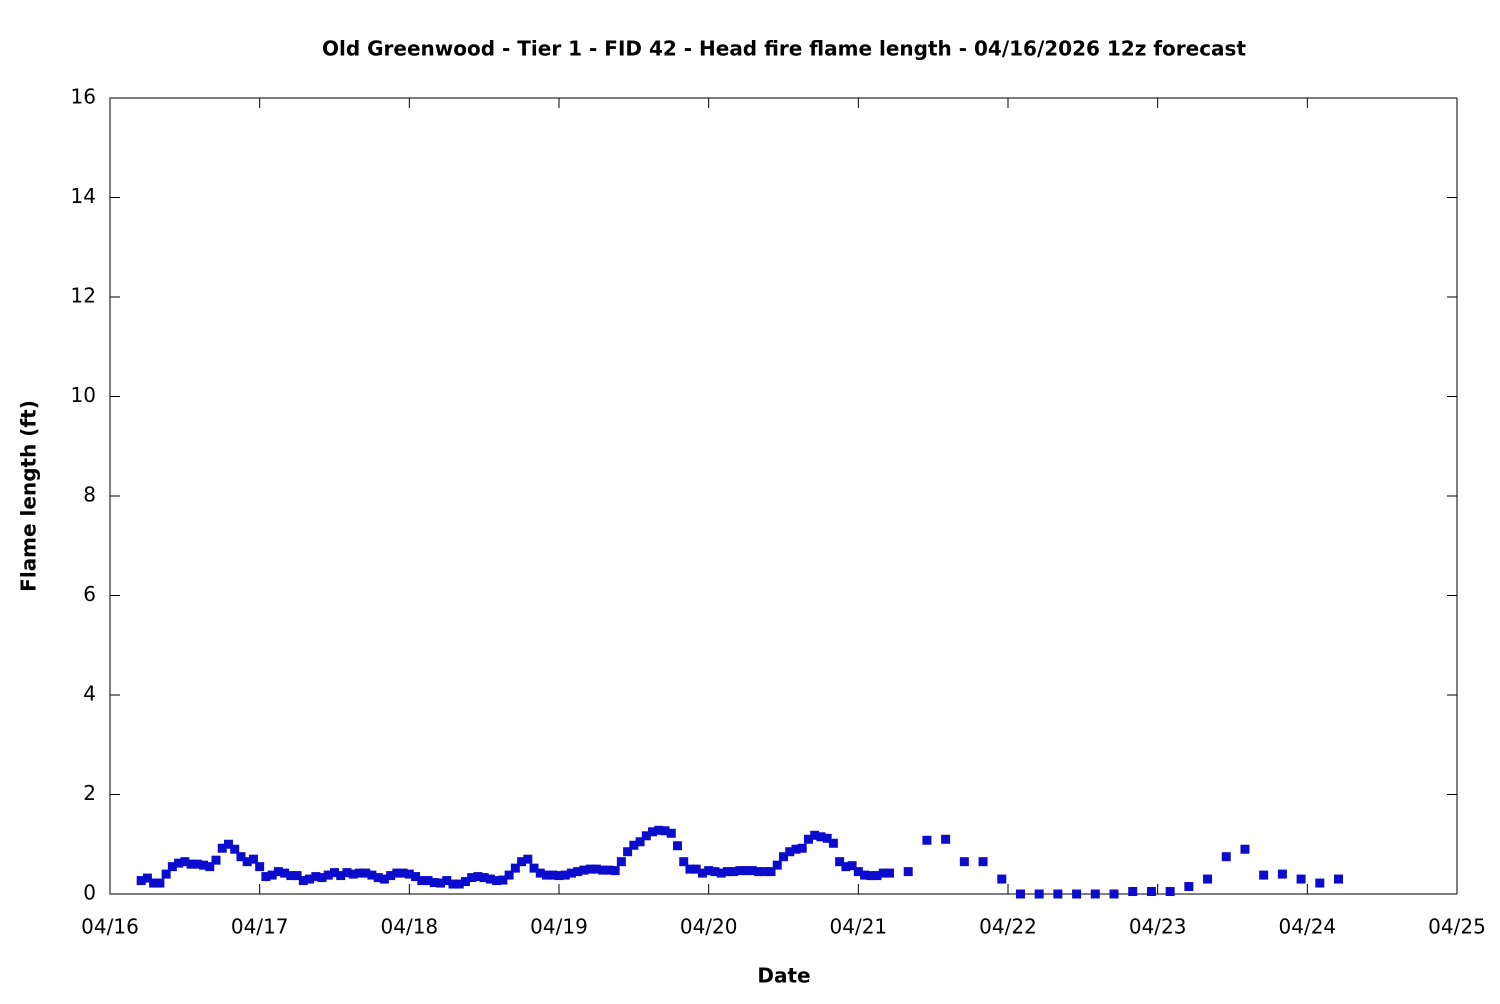 This screenshot has width=1500, height=1004. Describe the element at coordinates (89, 893) in the screenshot. I see `y-tick-label: 0` at that location.